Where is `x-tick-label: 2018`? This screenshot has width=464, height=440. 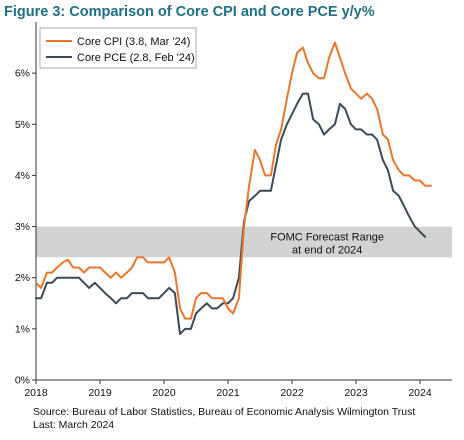 x-tick-label: 2018 is located at coordinates (36, 393).